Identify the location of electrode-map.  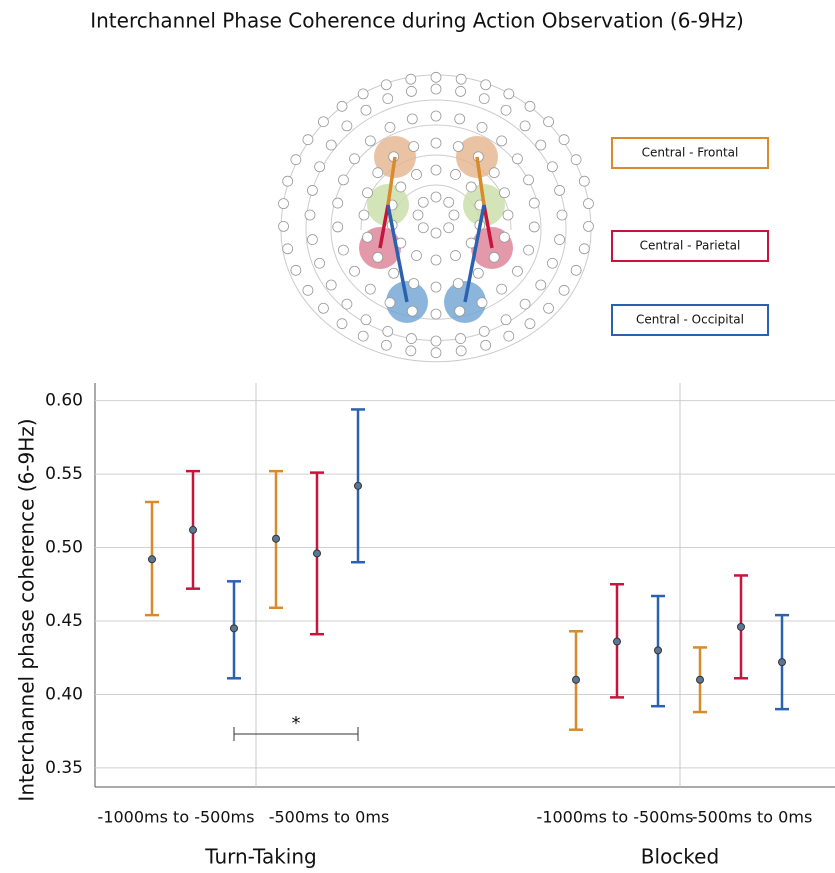
(436, 217).